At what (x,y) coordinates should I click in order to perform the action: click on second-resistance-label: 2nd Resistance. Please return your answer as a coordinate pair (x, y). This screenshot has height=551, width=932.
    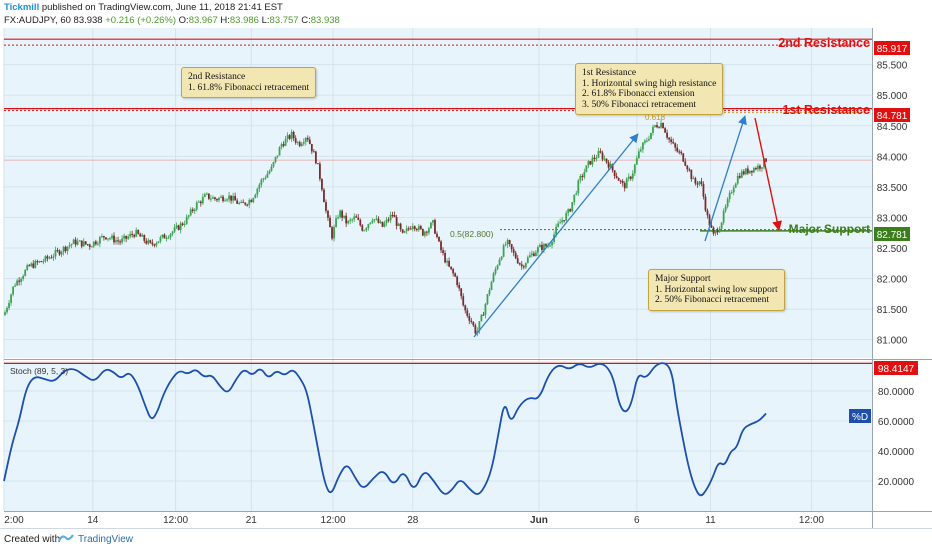
    Looking at the image, I should click on (824, 43).